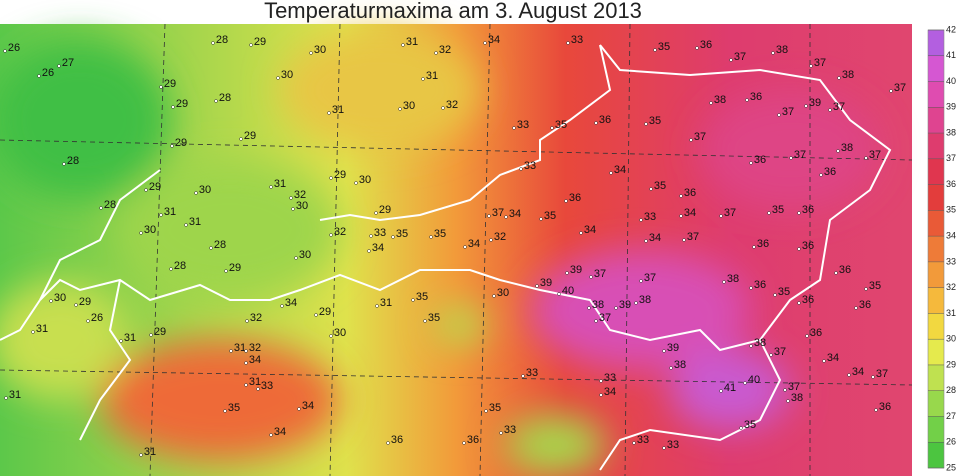 The image size is (960, 476). Describe the element at coordinates (730, 388) in the screenshot. I see `station-value: 41` at that location.